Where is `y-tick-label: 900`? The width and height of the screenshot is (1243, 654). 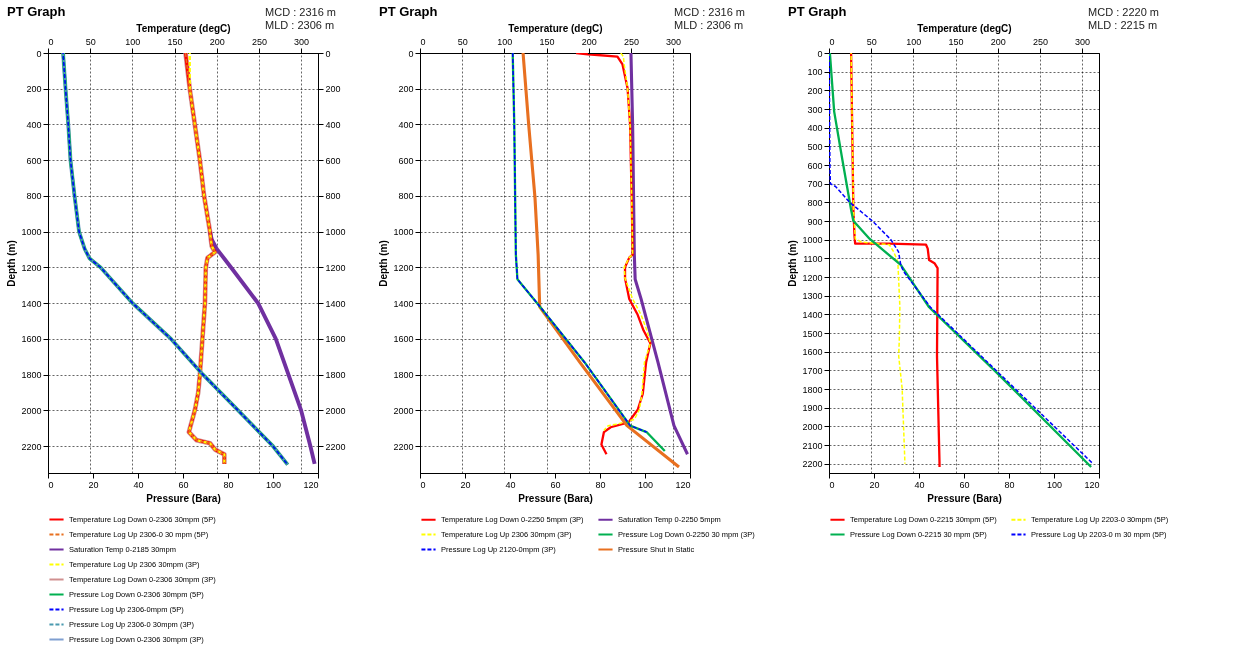 y-tick-label: 900 is located at coordinates (815, 221).